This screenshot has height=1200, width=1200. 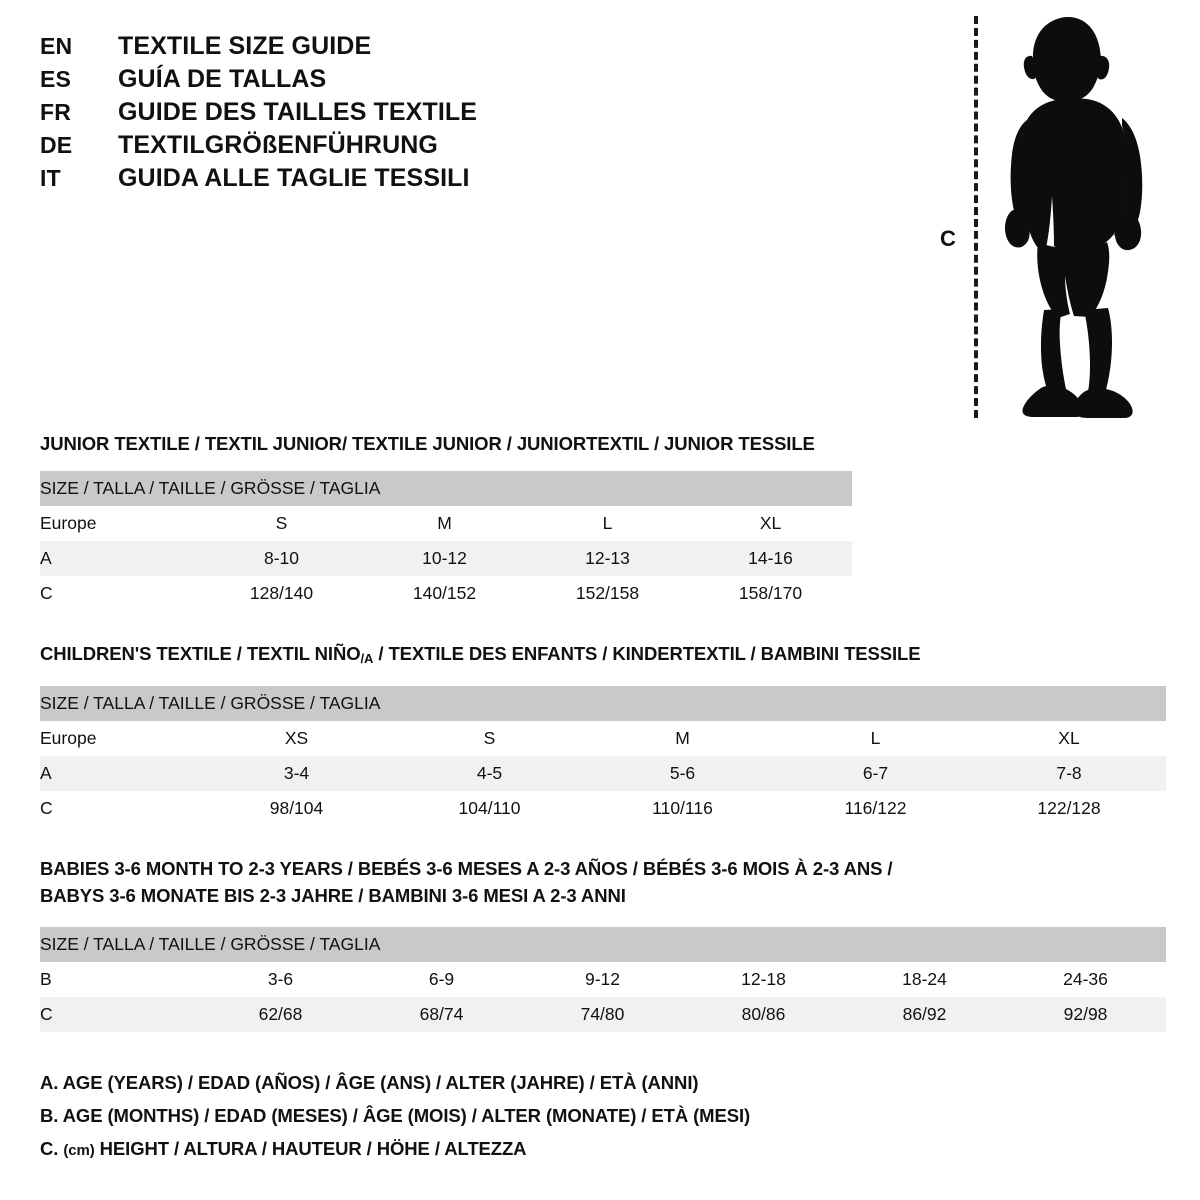 What do you see at coordinates (200, 653) in the screenshot?
I see `children-title-pre: CHILDREN'S TEXTILE / TEXTIL NIÑO` at bounding box center [200, 653].